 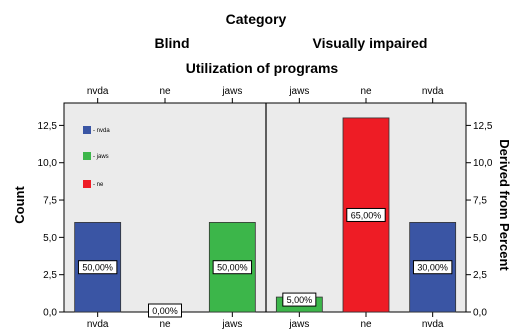 I want to click on category-title: Category, so click(x=256, y=19).